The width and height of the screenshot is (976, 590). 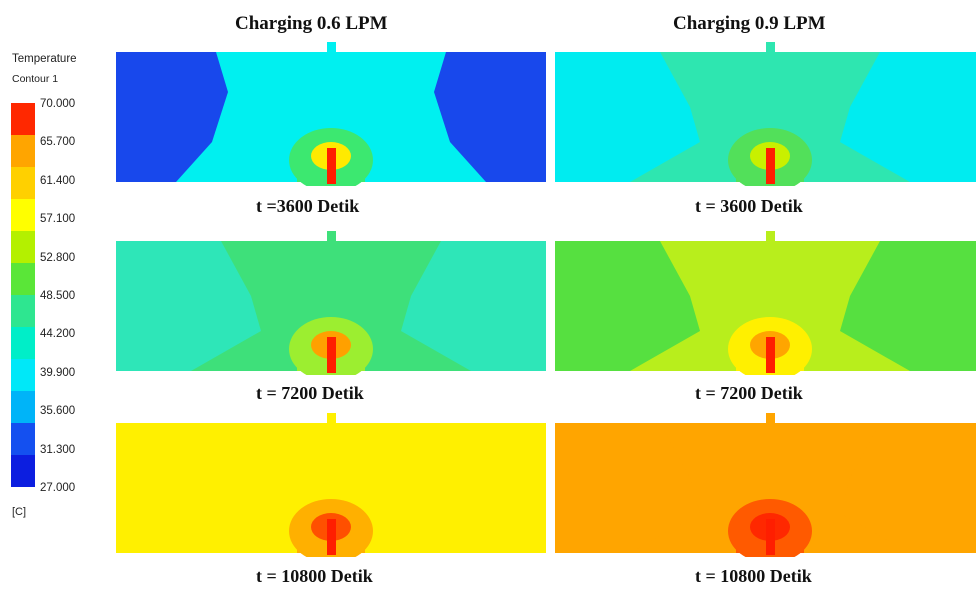 I want to click on column-title-0-9-lpm: Charging 0.9 LPM, so click(x=749, y=23).